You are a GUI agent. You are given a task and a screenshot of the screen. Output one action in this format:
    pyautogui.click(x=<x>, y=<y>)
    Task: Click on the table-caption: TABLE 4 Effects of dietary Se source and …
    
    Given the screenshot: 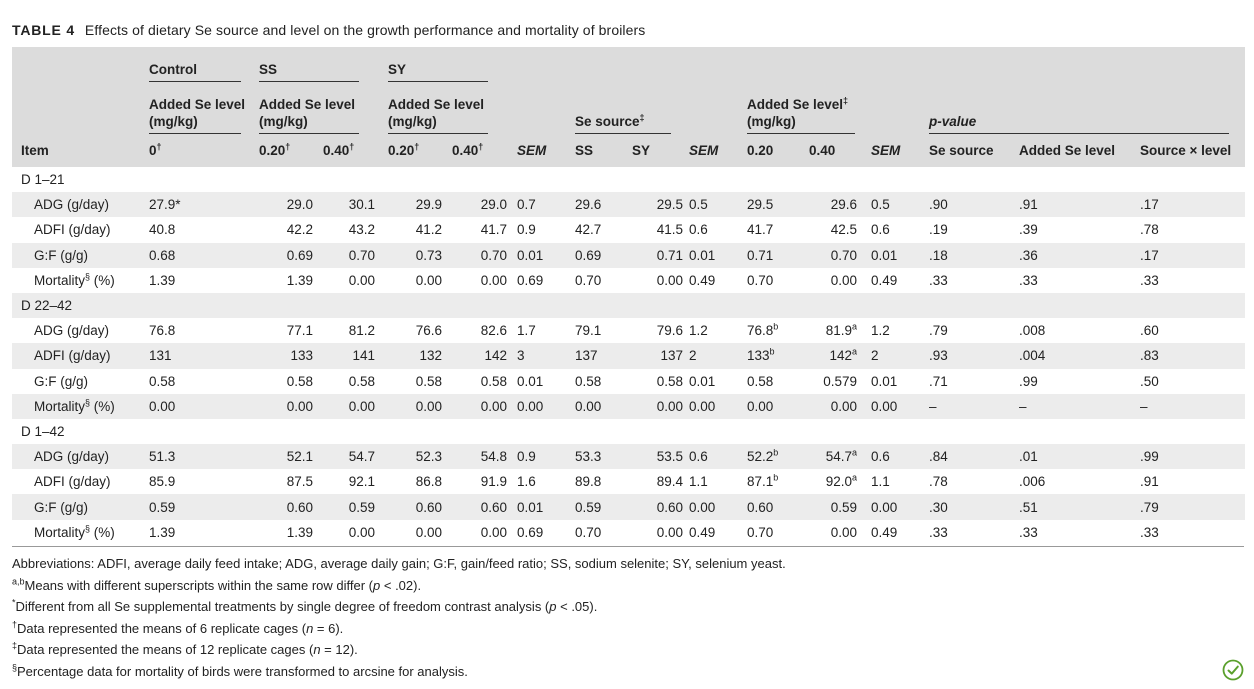 What is the action you would take?
    pyautogui.click(x=328, y=30)
    